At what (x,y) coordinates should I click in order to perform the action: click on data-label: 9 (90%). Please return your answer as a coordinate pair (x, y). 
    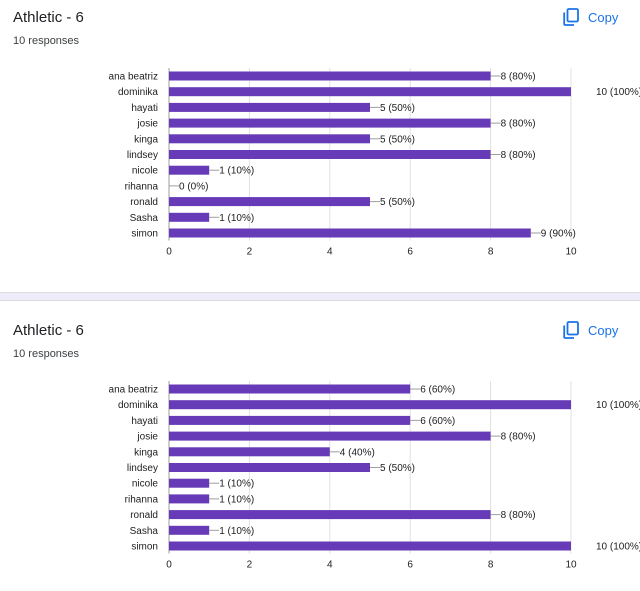
    Looking at the image, I should click on (558, 234).